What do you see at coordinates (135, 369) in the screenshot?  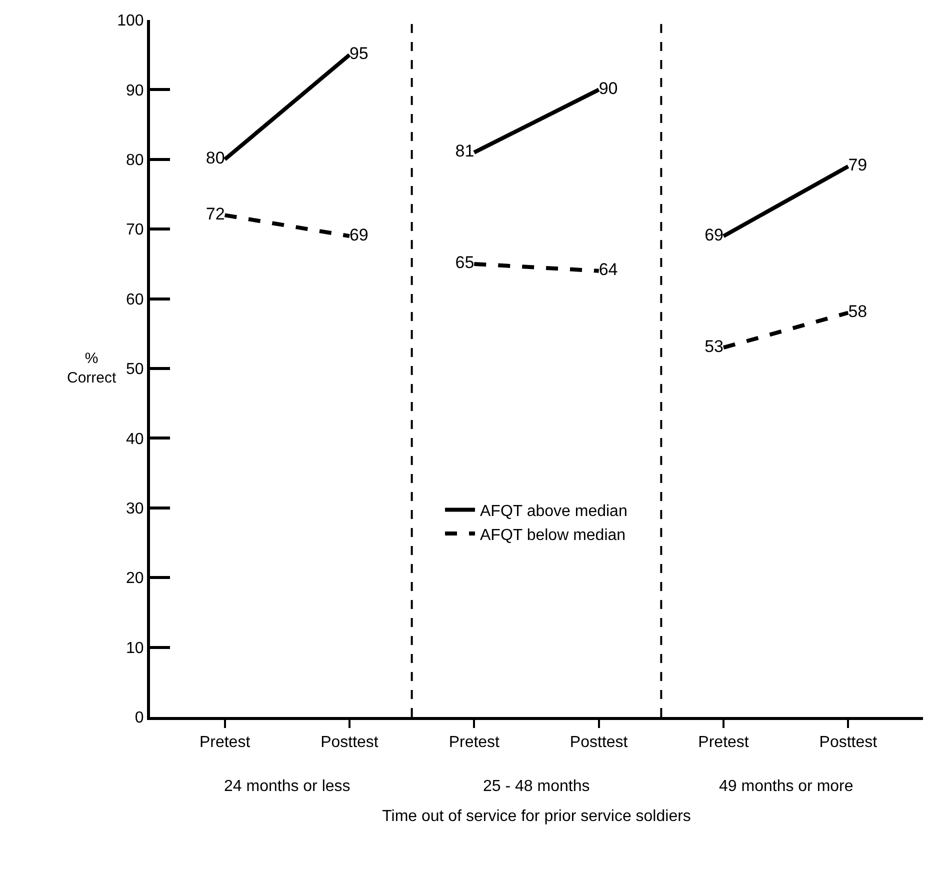 I see `y-tick-label: 50` at bounding box center [135, 369].